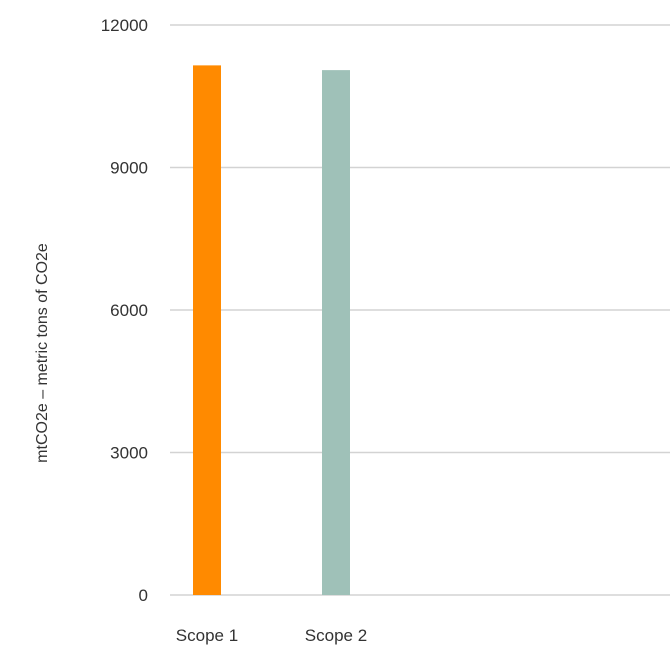  What do you see at coordinates (129, 310) in the screenshot?
I see `y-tick-label: 6000` at bounding box center [129, 310].